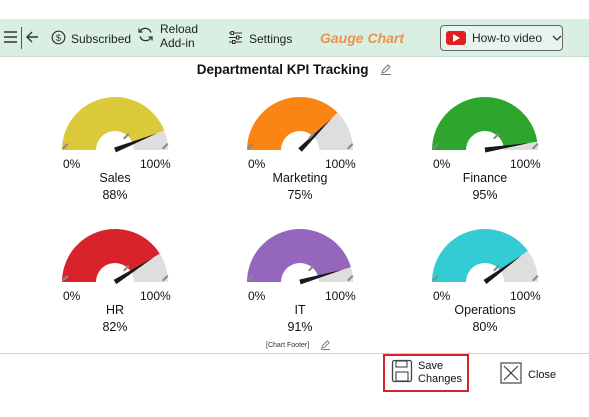 The image size is (589, 417). Describe the element at coordinates (485, 195) in the screenshot. I see `gauge-value: 95%` at that location.